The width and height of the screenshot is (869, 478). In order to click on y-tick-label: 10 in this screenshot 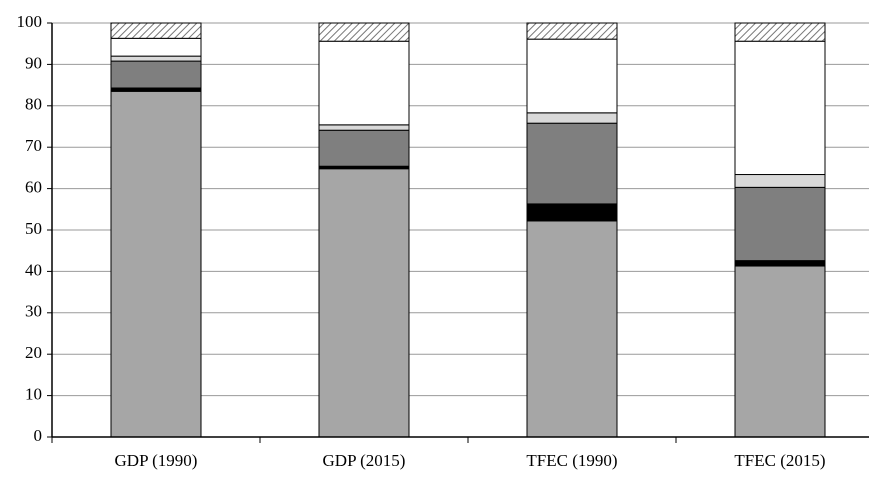, I will do `click(33, 394)`.